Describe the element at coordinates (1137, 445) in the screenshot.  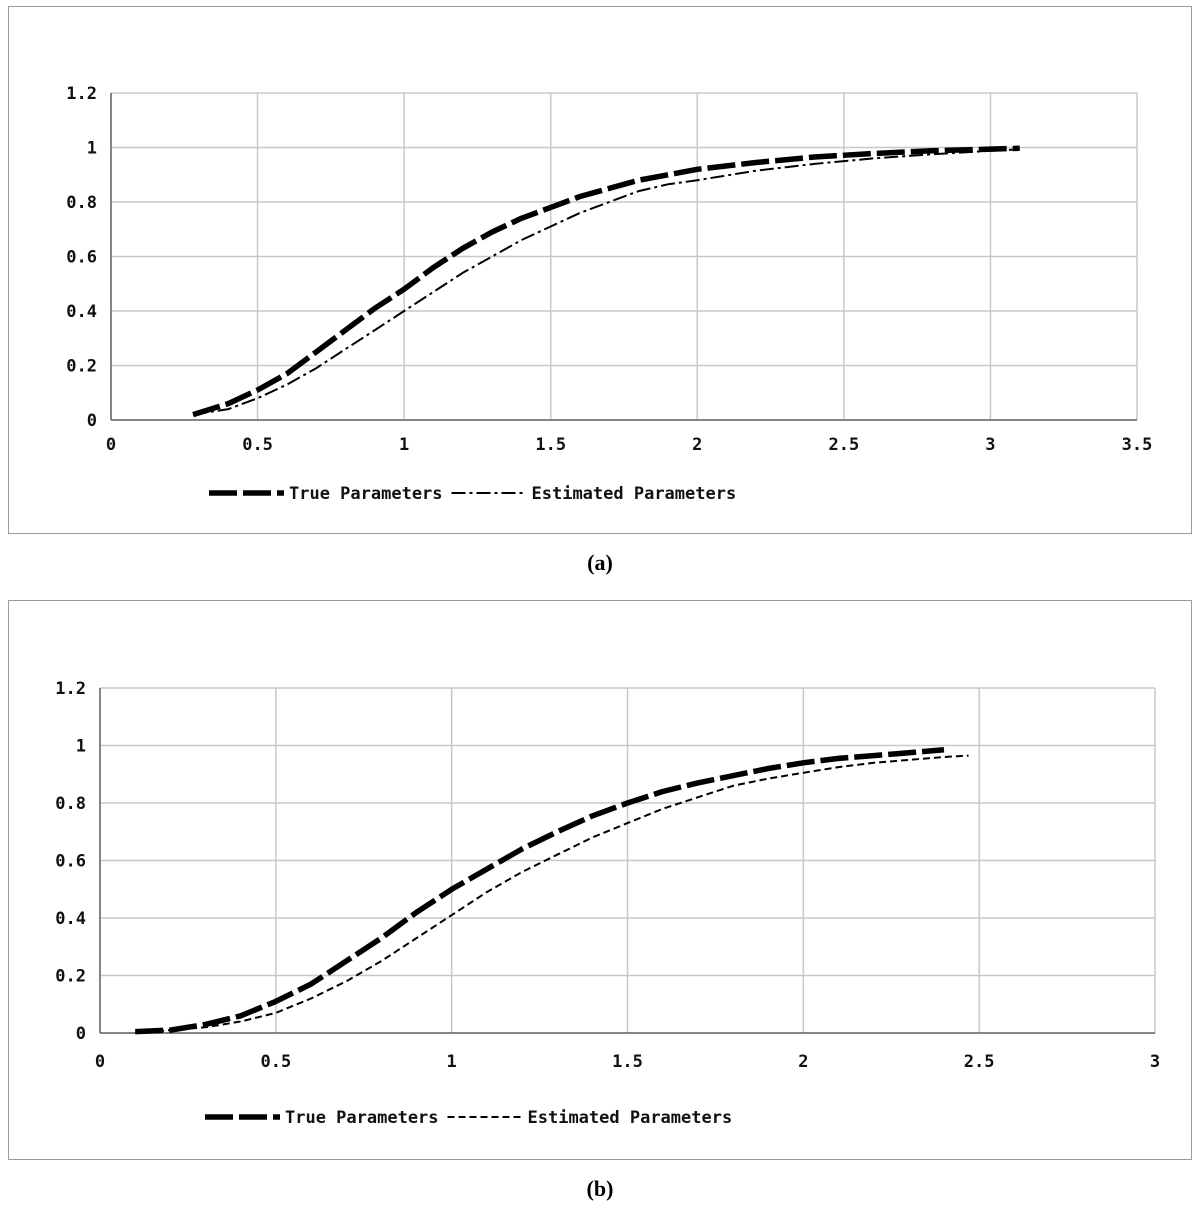
I see `x-tick-label: 3.5` at that location.